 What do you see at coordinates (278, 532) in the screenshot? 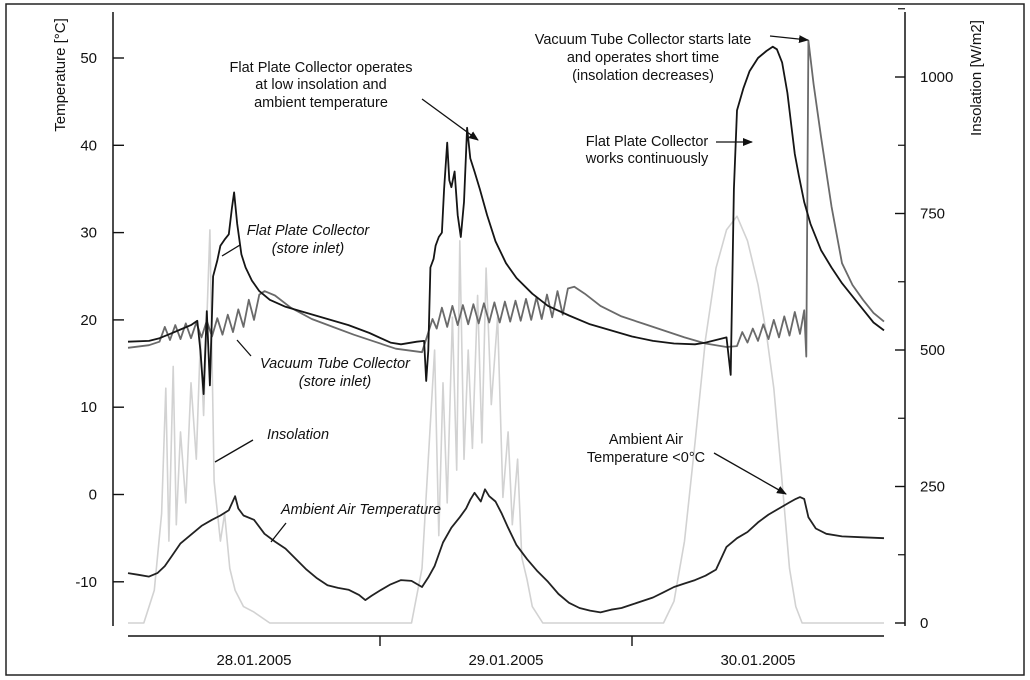
I see `pointer-ambient` at bounding box center [278, 532].